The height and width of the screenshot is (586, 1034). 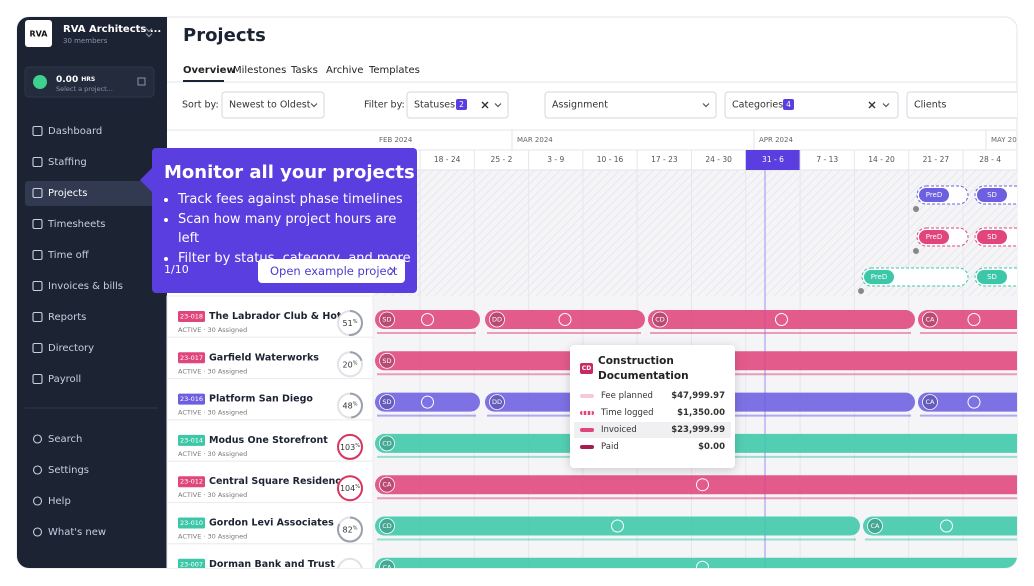 What do you see at coordinates (827, 159) in the screenshot?
I see `week-label: 7 - 13` at bounding box center [827, 159].